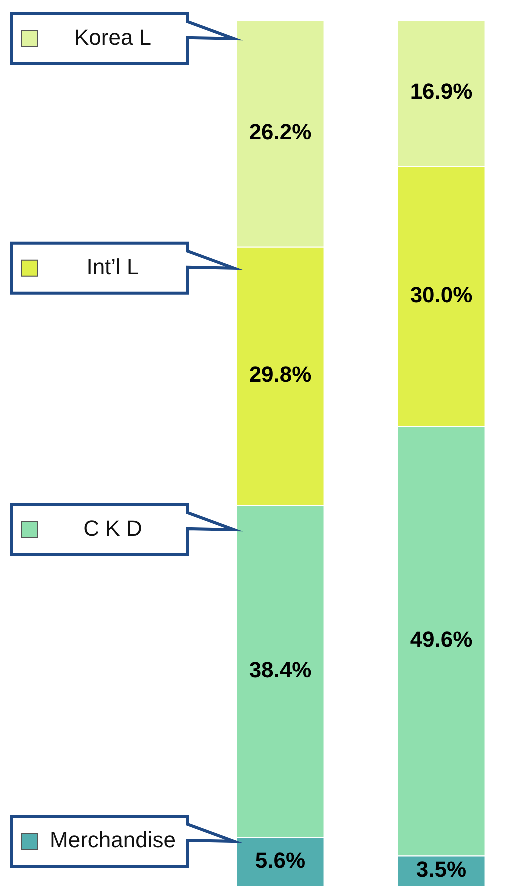 This screenshot has height=890, width=522. Describe the element at coordinates (441, 639) in the screenshot. I see `data-label: 49.6%` at that location.